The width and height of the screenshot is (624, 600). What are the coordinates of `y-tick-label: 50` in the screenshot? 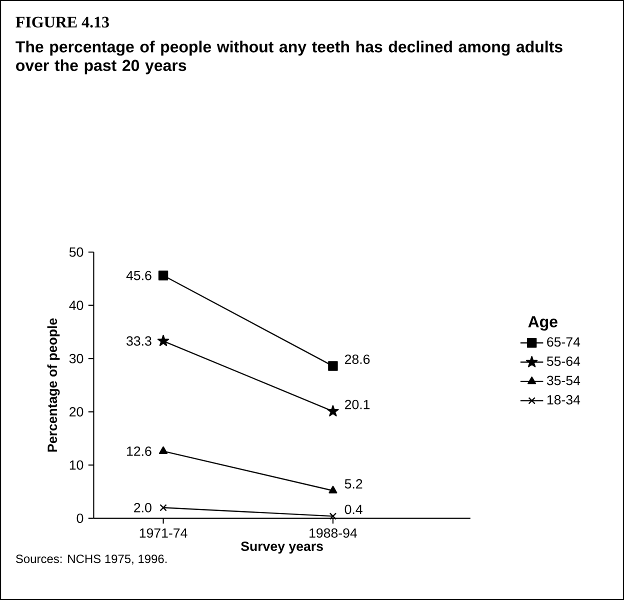 It's located at (76, 252).